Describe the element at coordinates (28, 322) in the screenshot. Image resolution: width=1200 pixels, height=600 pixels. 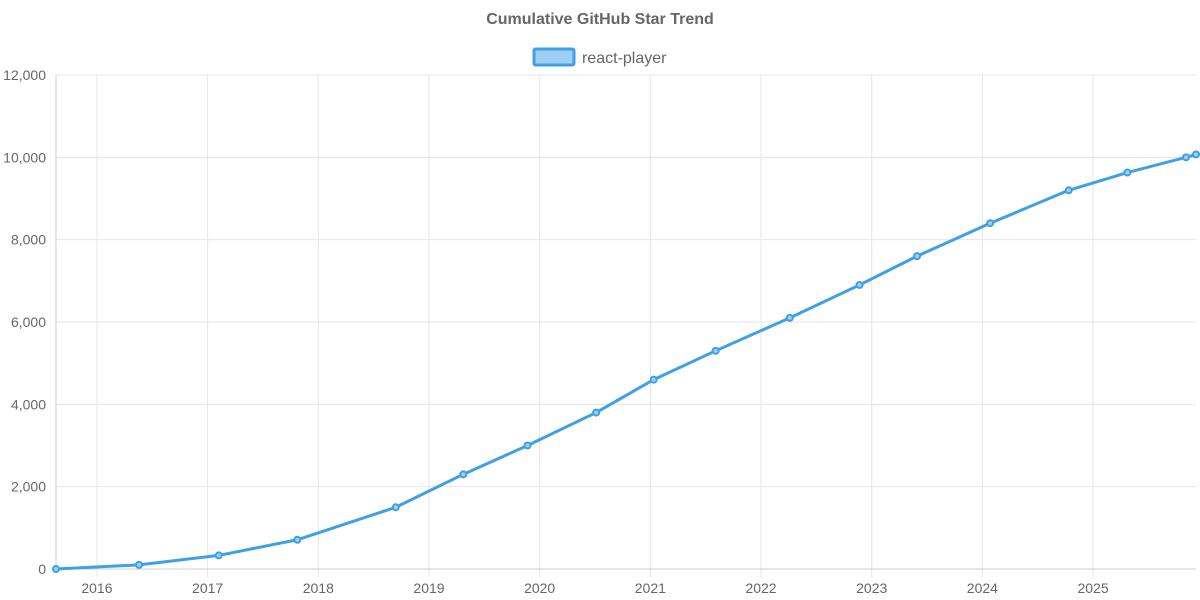
I see `y-tick-label: 6,000` at that location.